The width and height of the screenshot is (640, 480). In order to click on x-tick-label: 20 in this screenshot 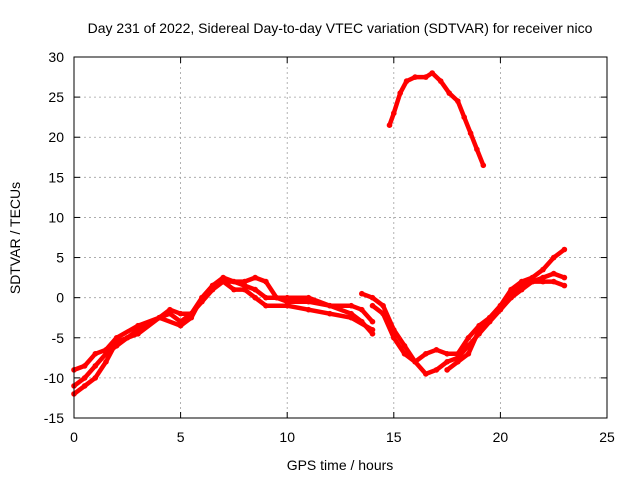, I will do `click(501, 437)`.